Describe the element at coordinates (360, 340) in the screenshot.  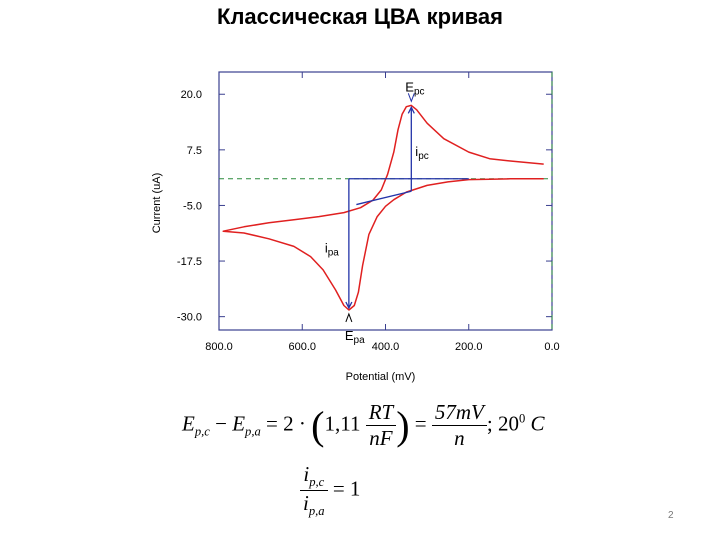
I see `annotation-epa-subscript: pa` at that location.